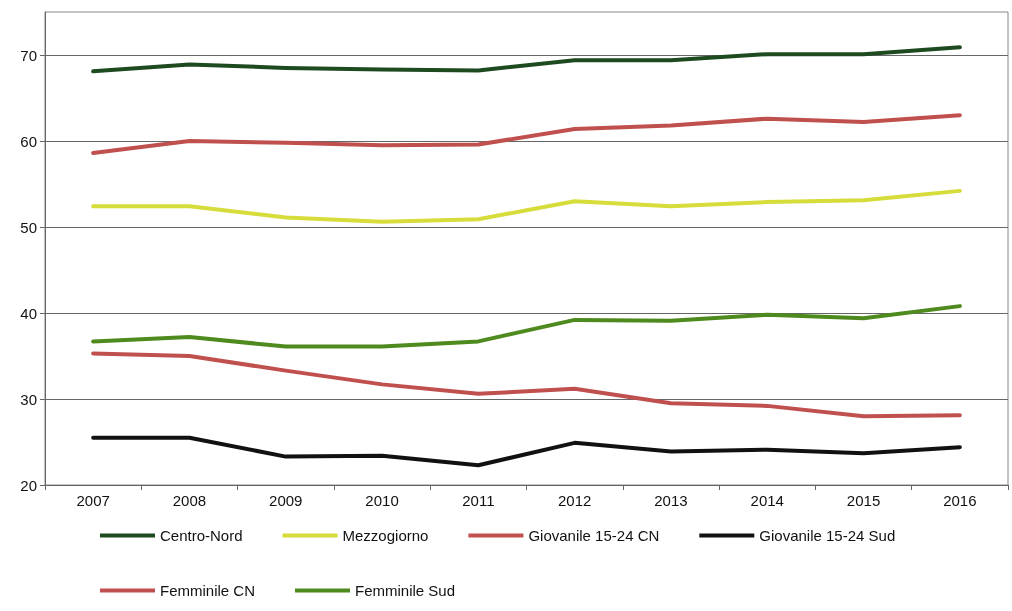  What do you see at coordinates (478, 500) in the screenshot?
I see `x-tick-label: 2011` at bounding box center [478, 500].